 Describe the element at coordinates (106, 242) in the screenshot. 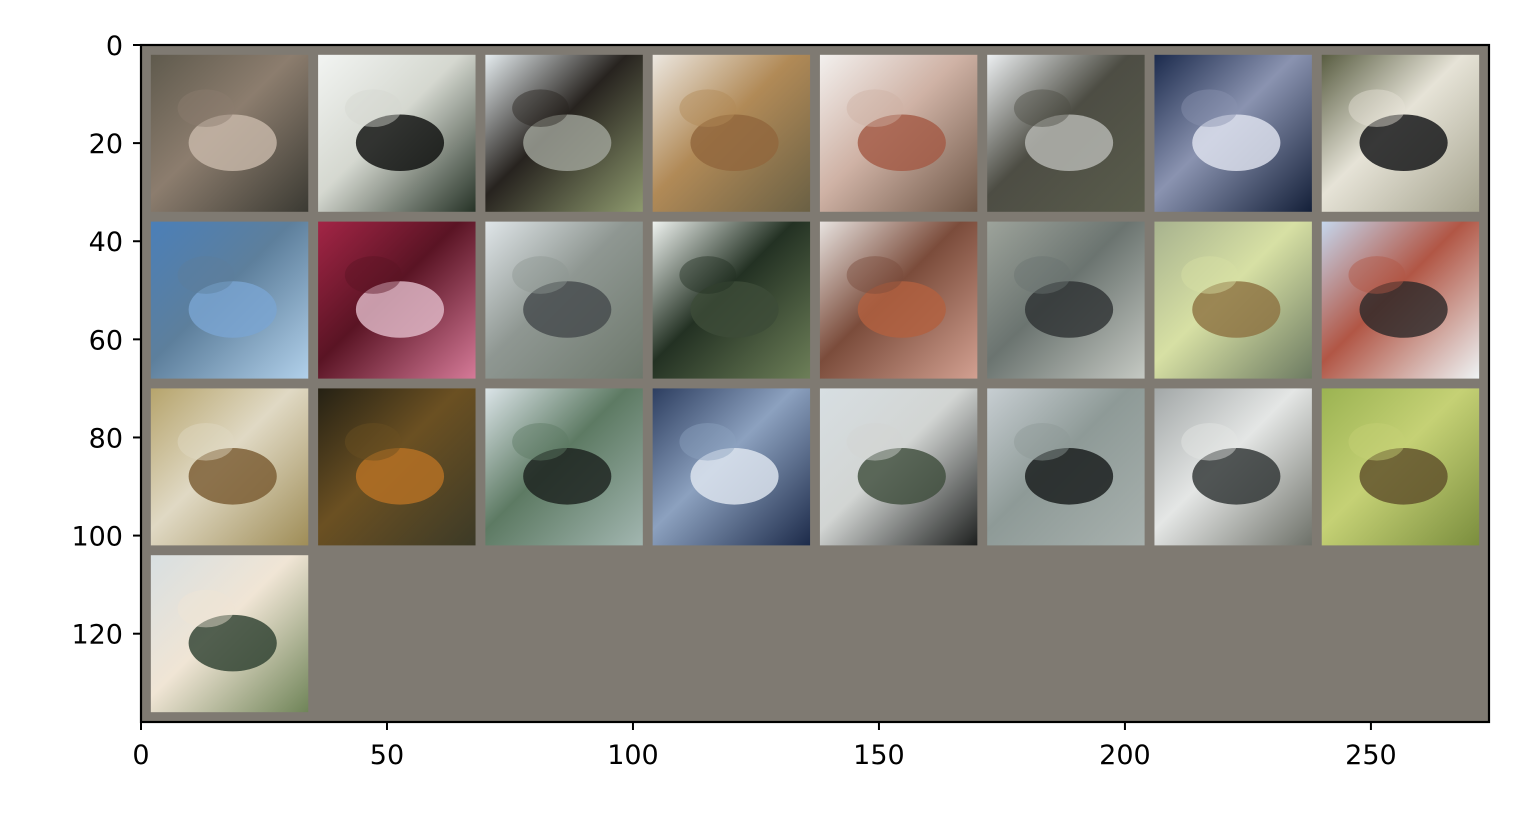

I see `y-tick-label: 40` at that location.